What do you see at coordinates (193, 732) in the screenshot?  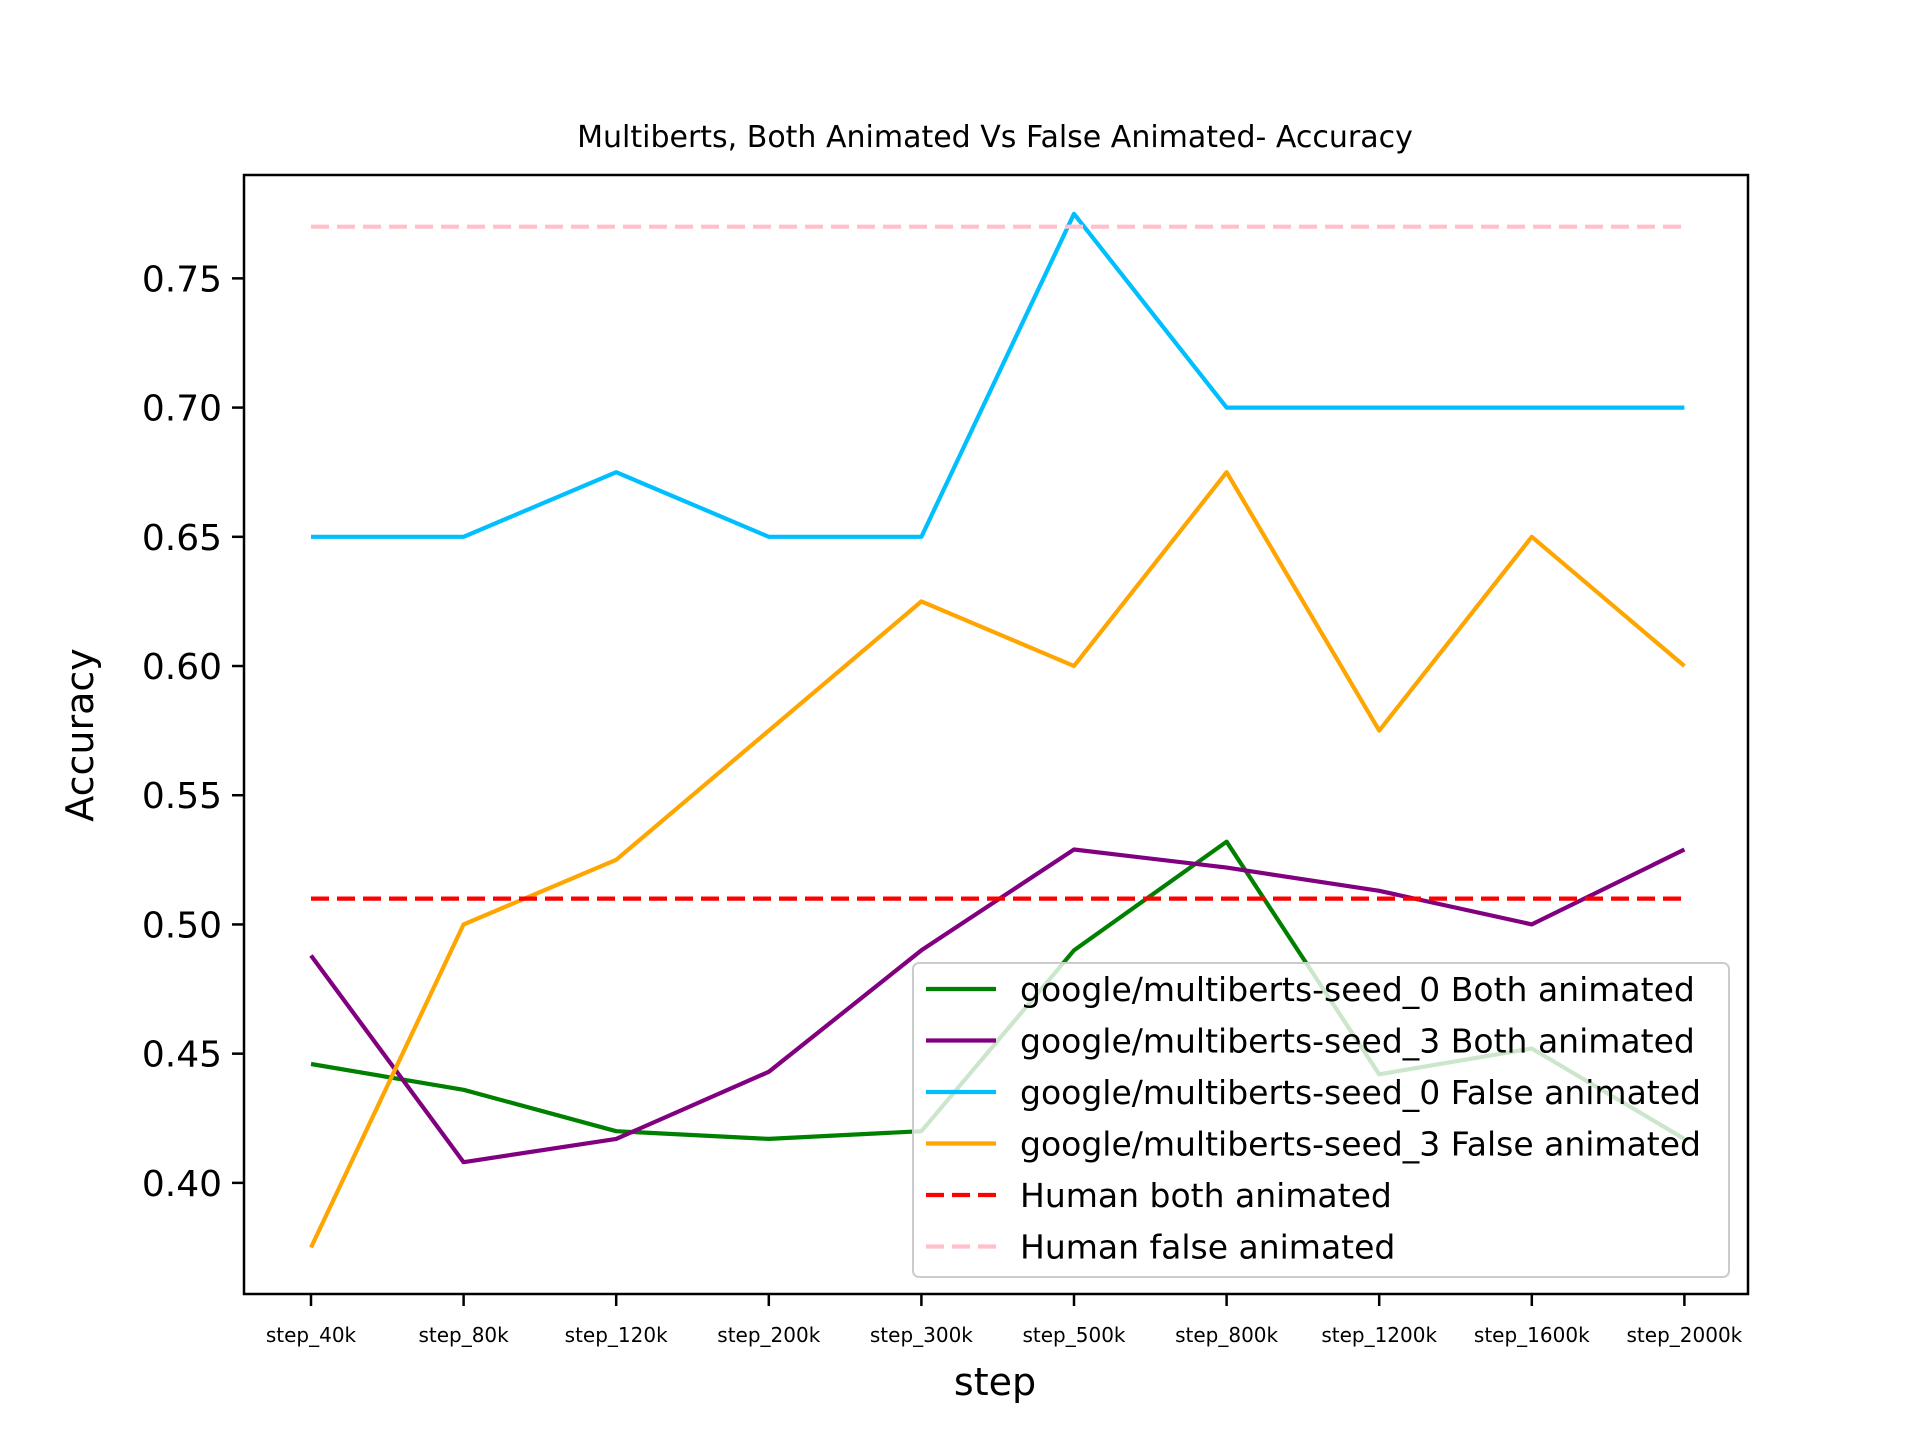 I see `y-axis: 0.40 0.45 0.50 0.55 0.60 0.65 0.70 0.75` at bounding box center [193, 732].